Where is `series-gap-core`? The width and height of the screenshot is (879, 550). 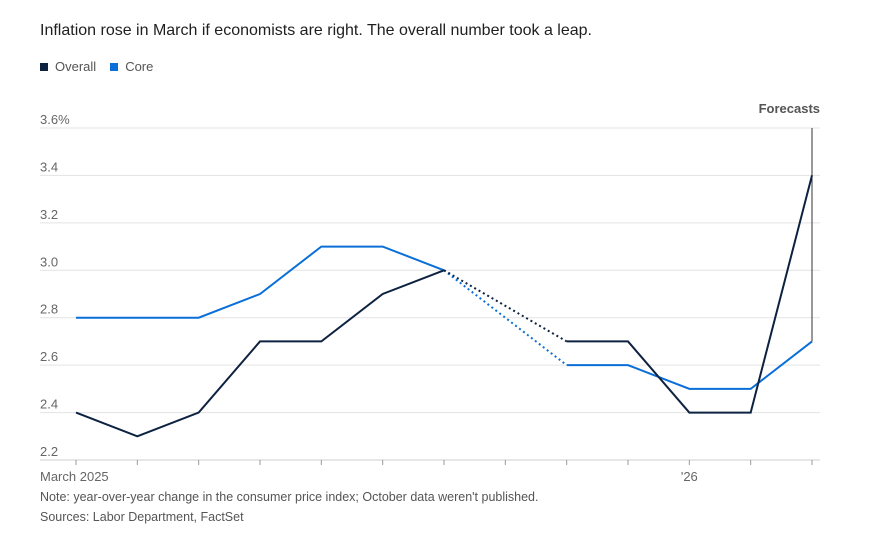 series-gap-core is located at coordinates (505, 317).